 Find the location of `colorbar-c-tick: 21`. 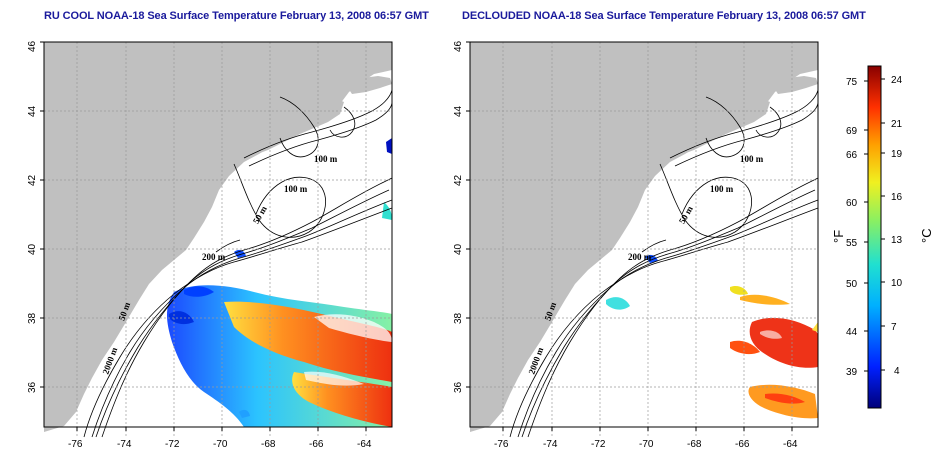

colorbar-c-tick: 21 is located at coordinates (897, 124).